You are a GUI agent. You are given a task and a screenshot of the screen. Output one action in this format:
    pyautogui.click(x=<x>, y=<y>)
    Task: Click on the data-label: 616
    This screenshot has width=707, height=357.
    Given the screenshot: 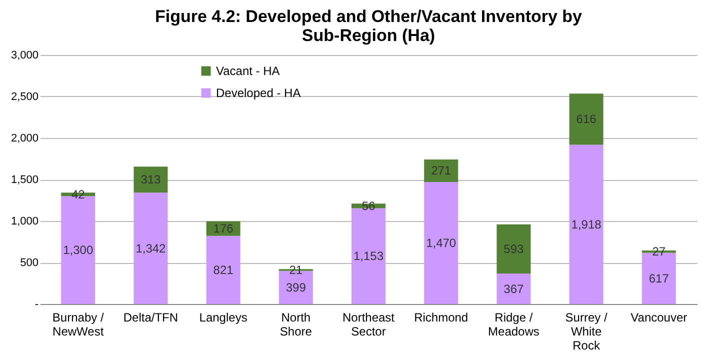 What is the action you would take?
    pyautogui.click(x=586, y=119)
    